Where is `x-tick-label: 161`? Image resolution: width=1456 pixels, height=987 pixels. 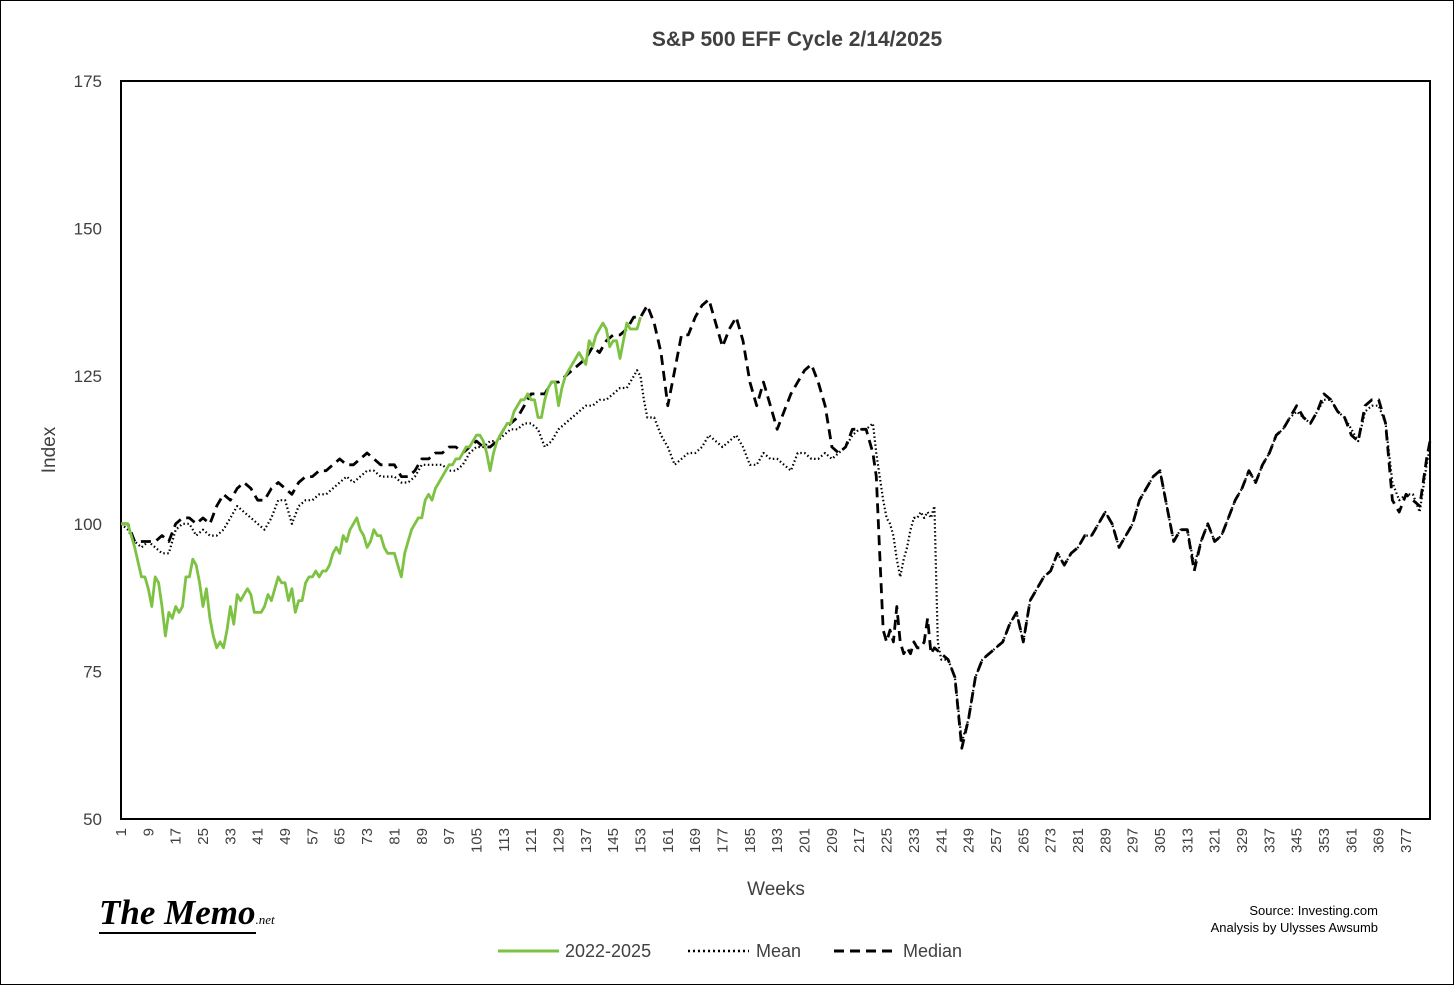
x-tick-label: 161 is located at coordinates (668, 840).